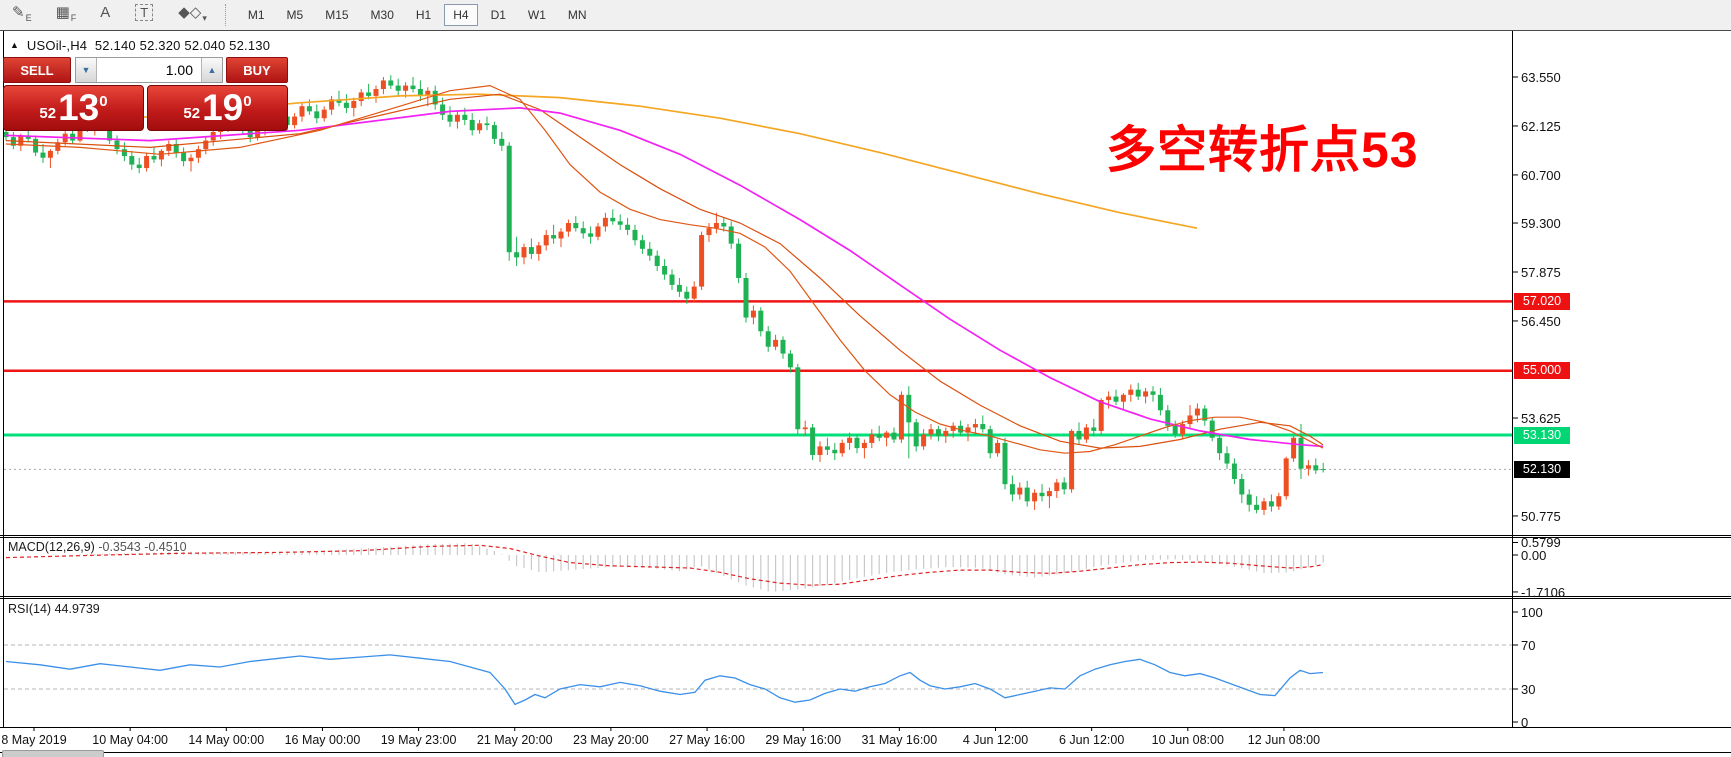  Describe the element at coordinates (1541, 419) in the screenshot. I see `price-tick-label: 53.625` at that location.